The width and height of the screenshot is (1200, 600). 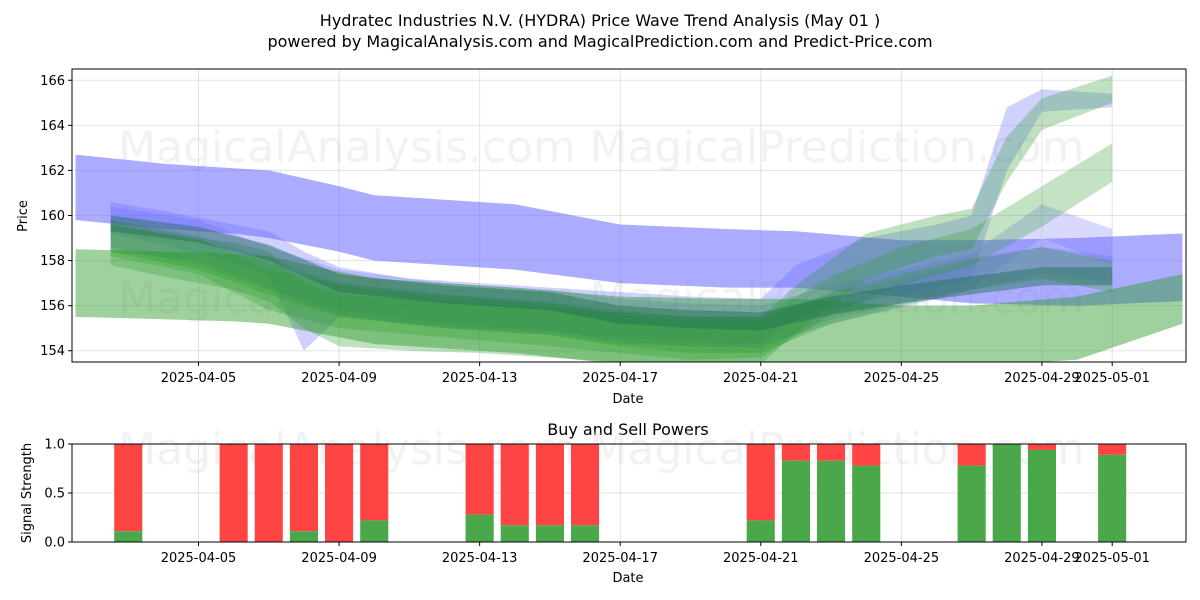 I want to click on bottom-x-tick-label: 2025-05-01, so click(x=1112, y=558).